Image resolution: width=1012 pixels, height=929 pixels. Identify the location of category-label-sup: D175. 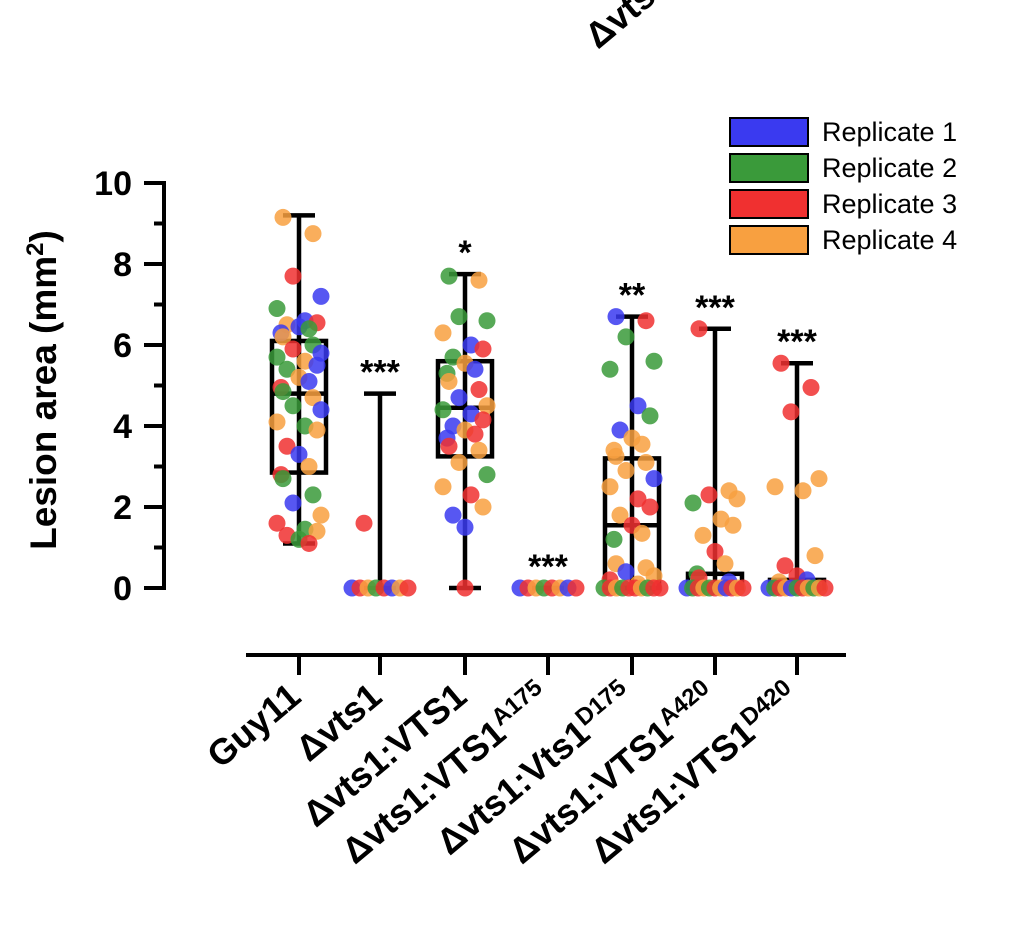
(600, 703).